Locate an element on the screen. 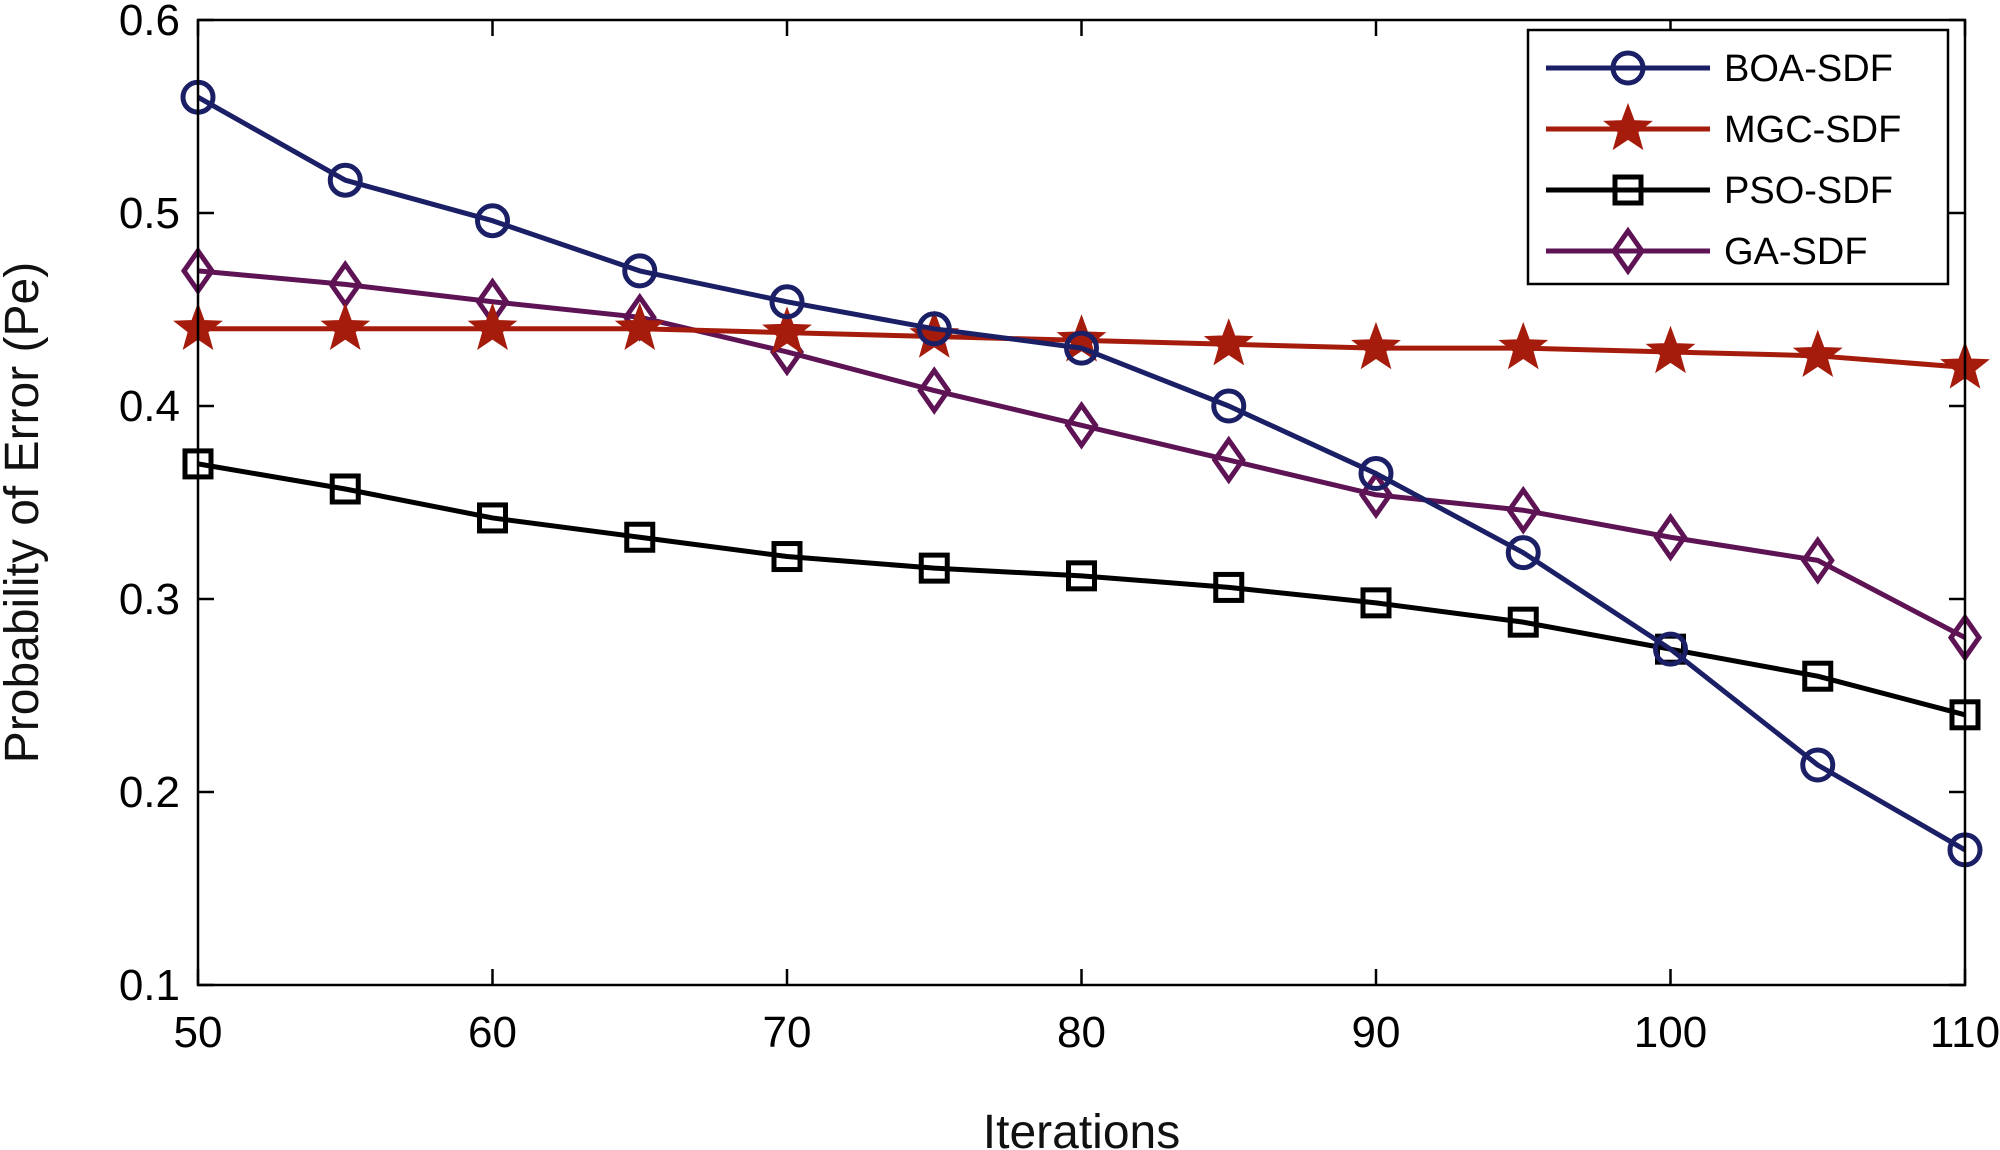  y-axis-label: Probability of Error (Pe) is located at coordinates (24, 513).